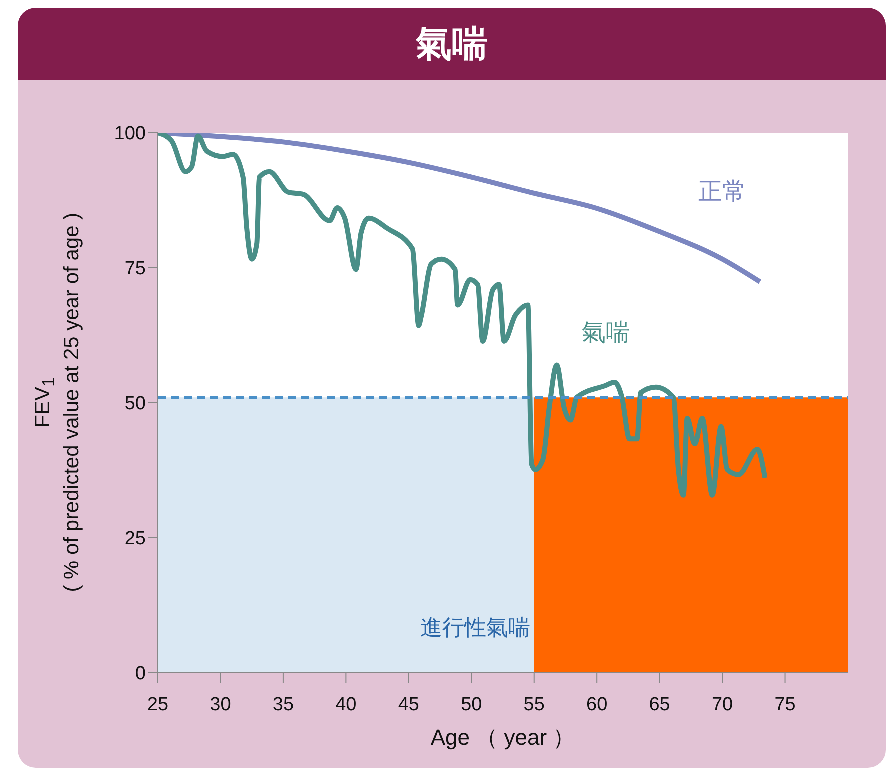 The width and height of the screenshot is (896, 776). I want to click on x-tick-label: 65, so click(659, 705).